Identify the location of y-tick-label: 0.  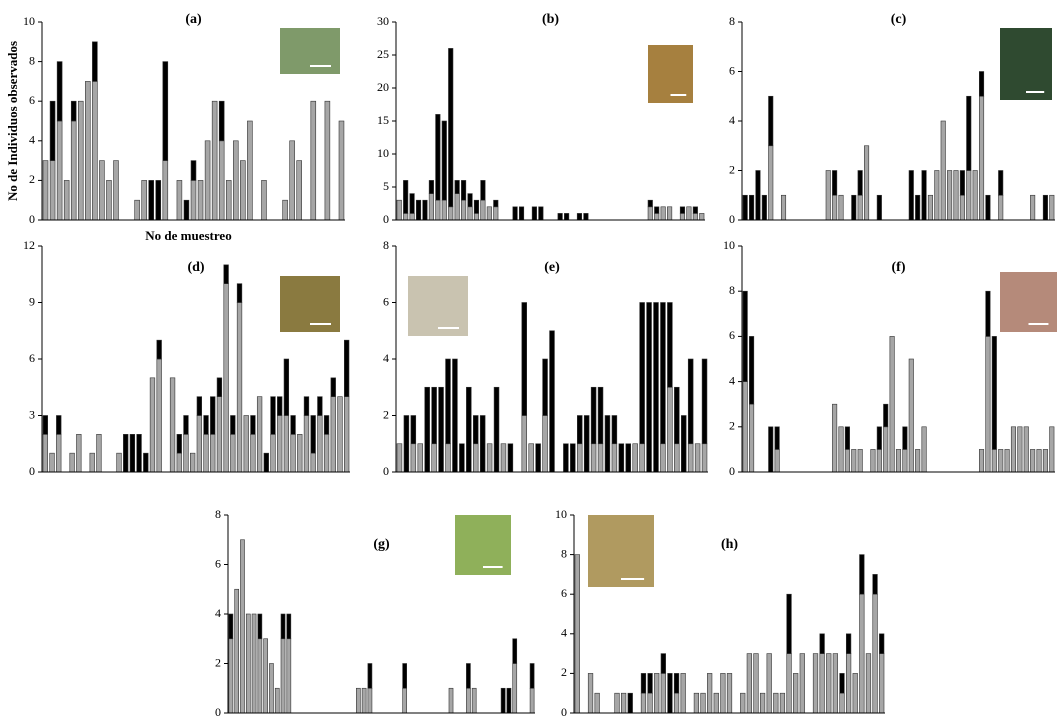
(732, 471).